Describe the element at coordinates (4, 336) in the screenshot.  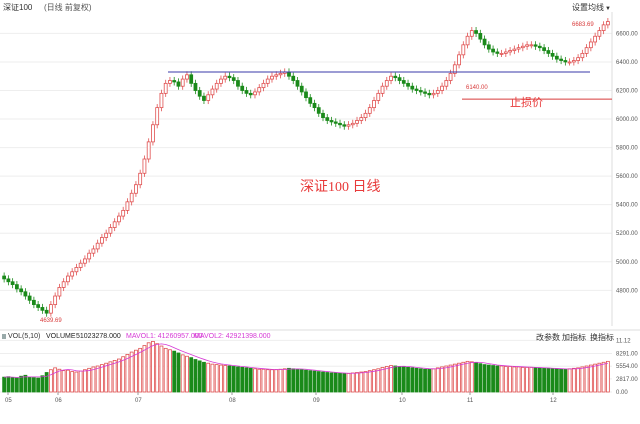
I see `collapse-icon` at that location.